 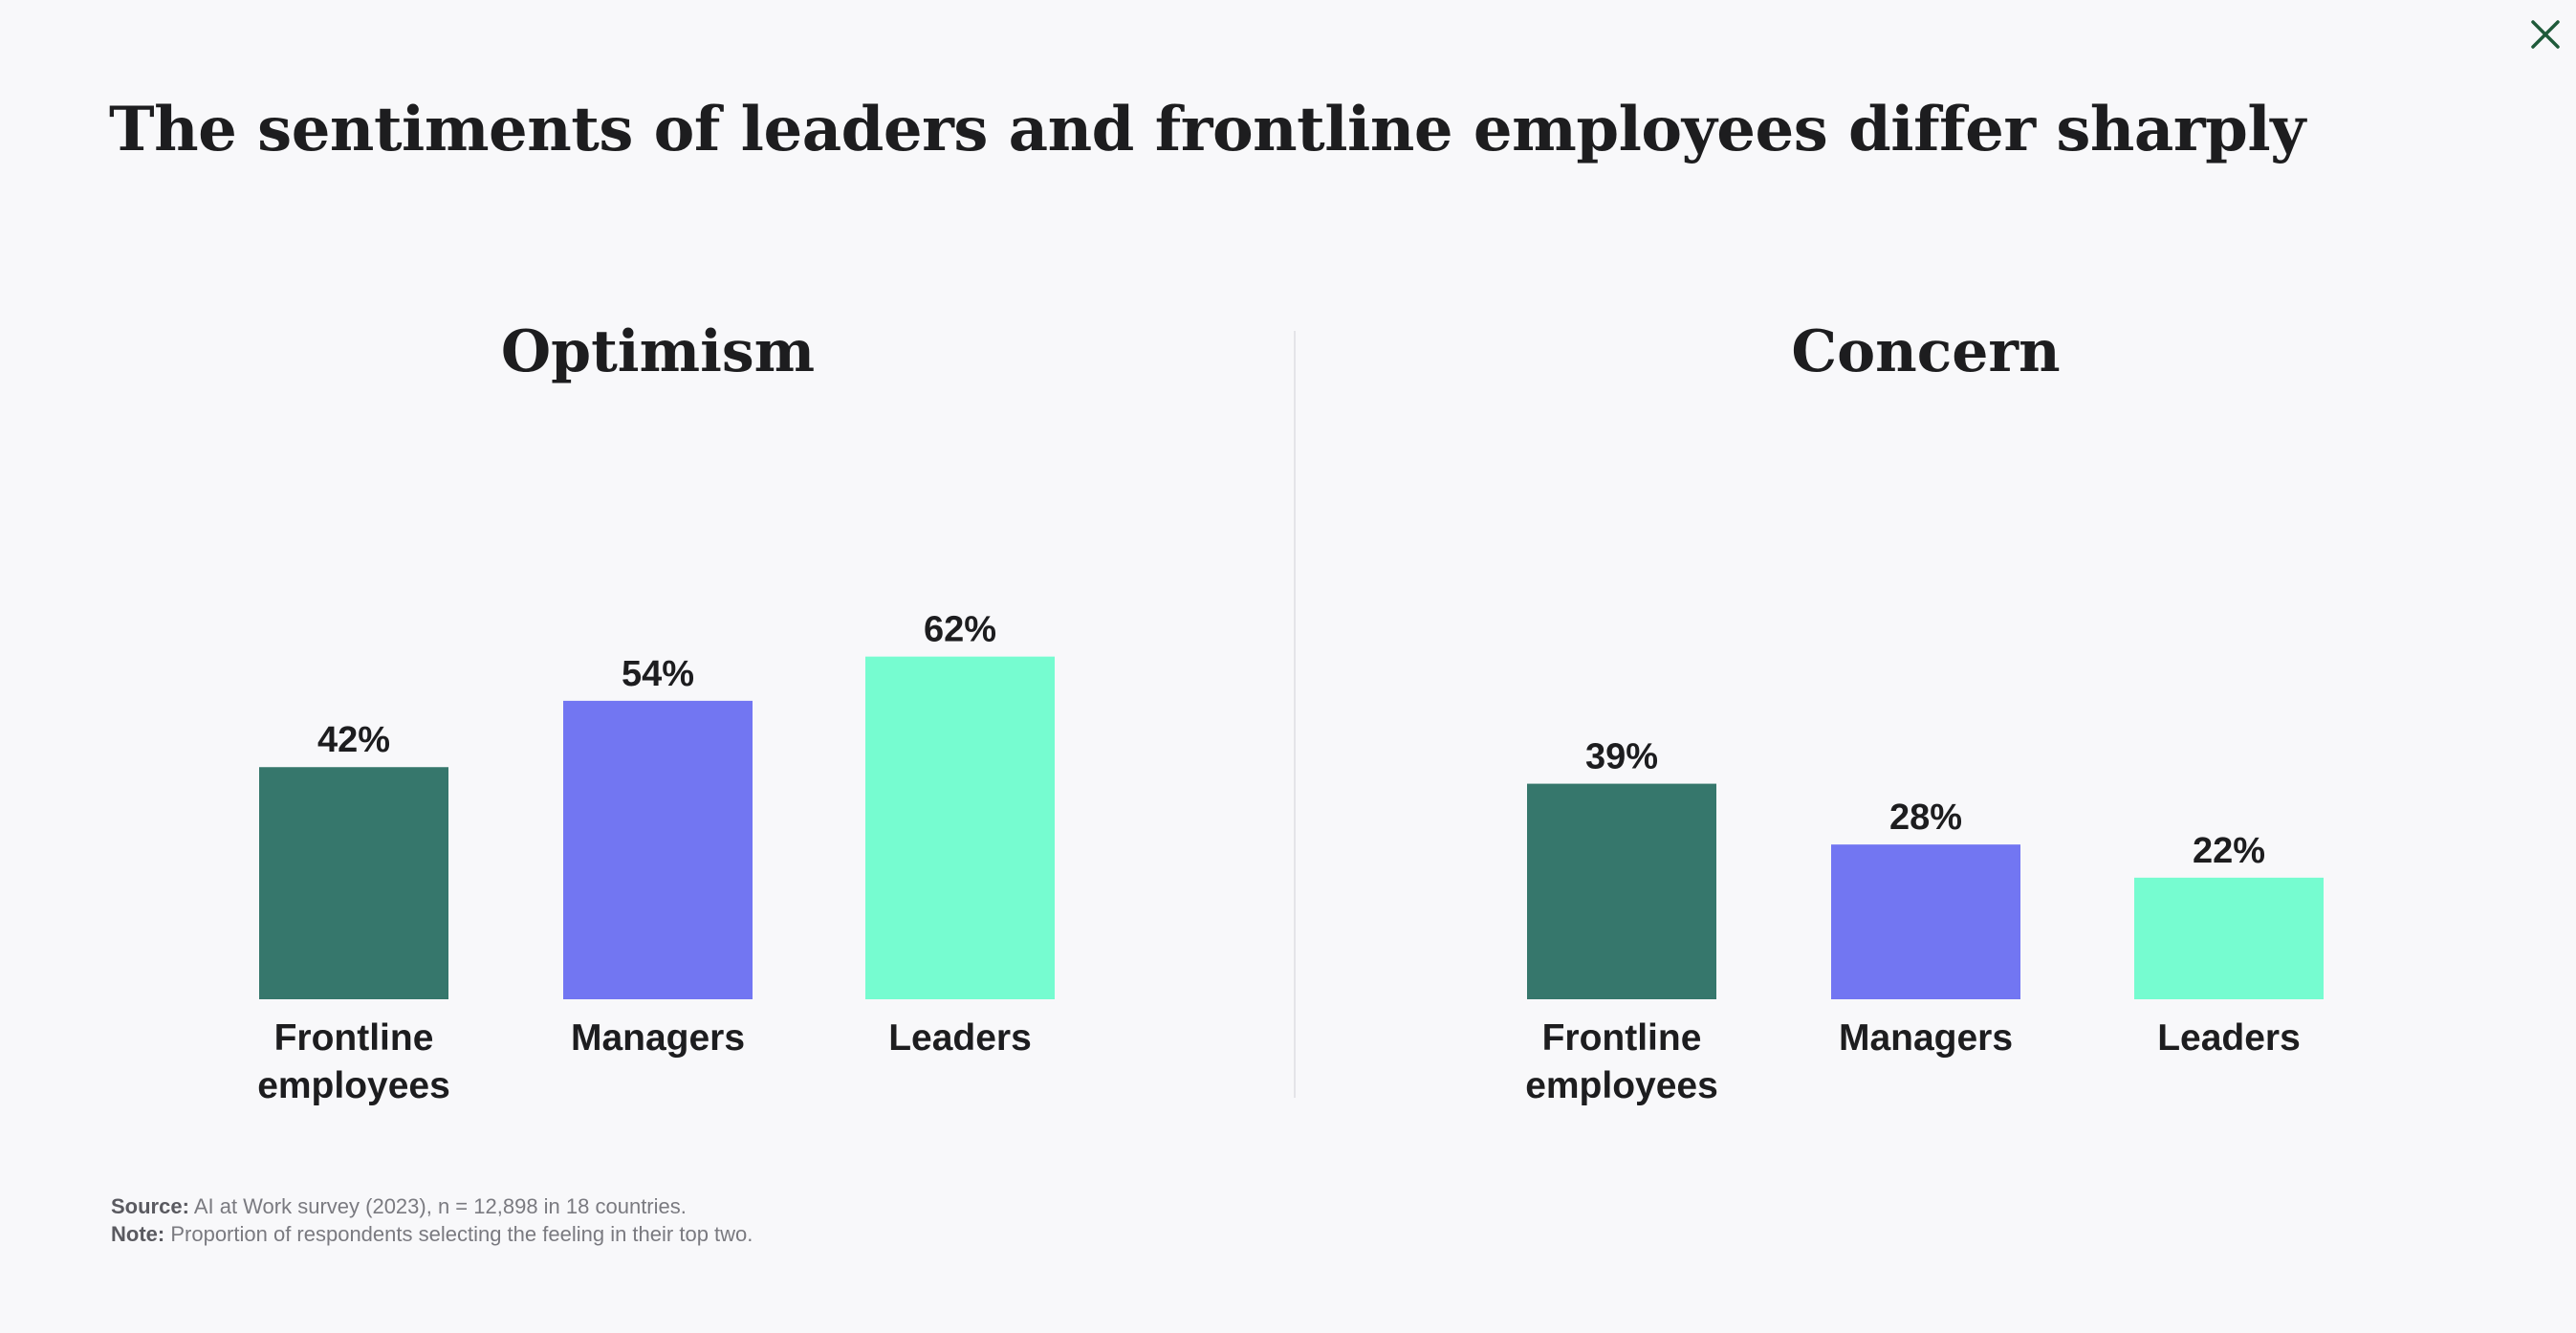 What do you see at coordinates (353, 1062) in the screenshot?
I see `optimism-category-label: Frontline employees` at bounding box center [353, 1062].